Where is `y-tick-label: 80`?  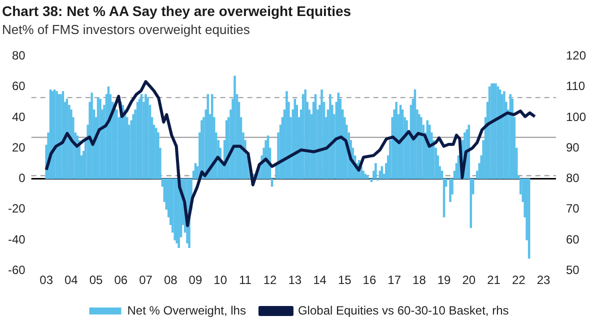
y-tick-label: 80 is located at coordinates (19, 55).